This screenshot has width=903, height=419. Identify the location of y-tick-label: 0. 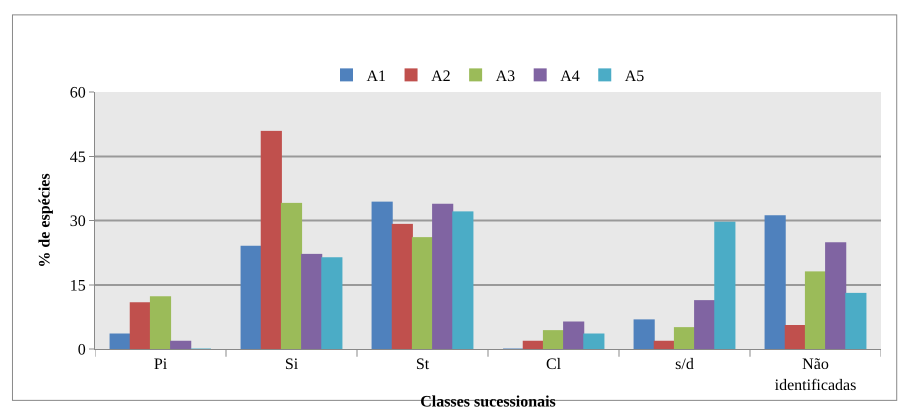
(82, 350).